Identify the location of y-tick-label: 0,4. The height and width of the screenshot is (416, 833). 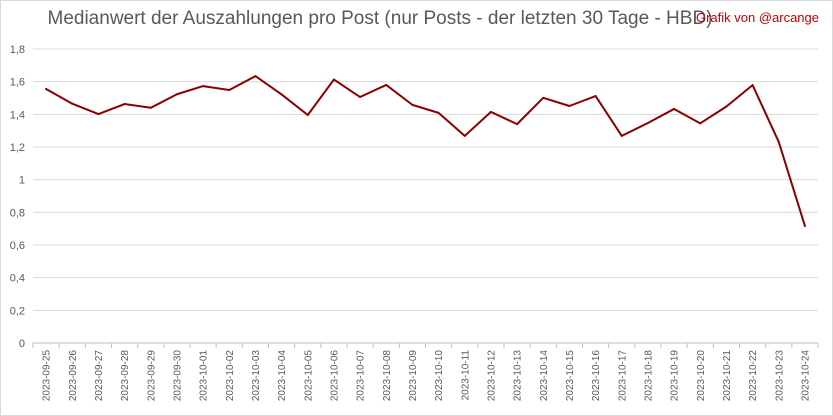
(17, 279).